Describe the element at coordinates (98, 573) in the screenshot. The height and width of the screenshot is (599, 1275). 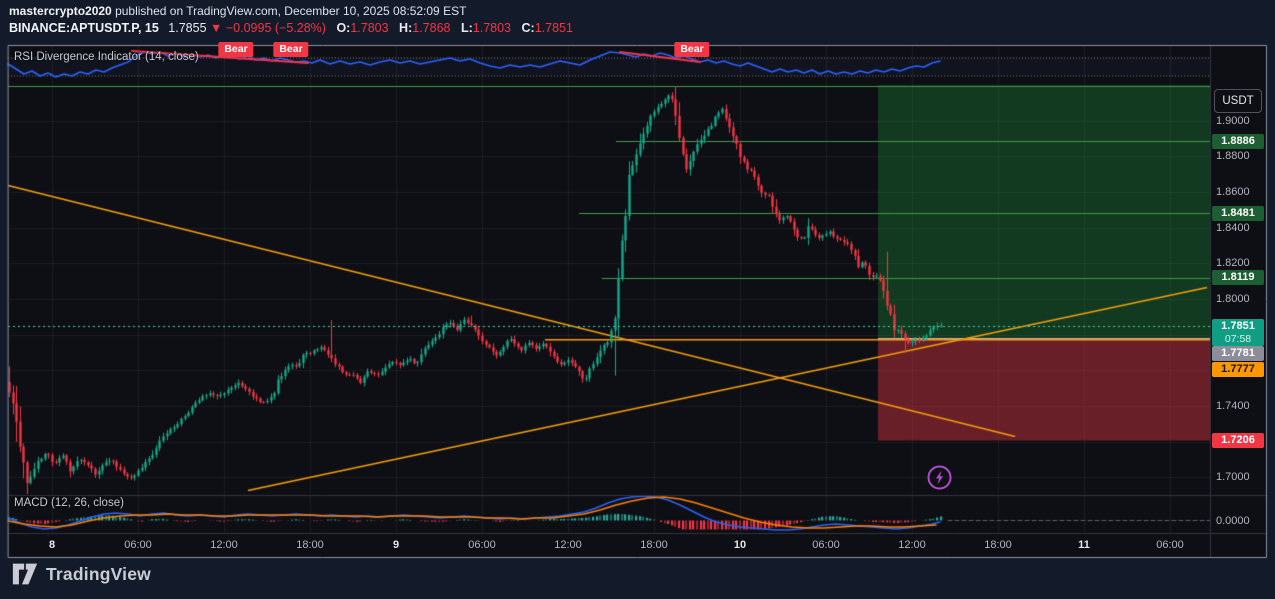
I see `tradingview-wordmark: TradingView` at that location.